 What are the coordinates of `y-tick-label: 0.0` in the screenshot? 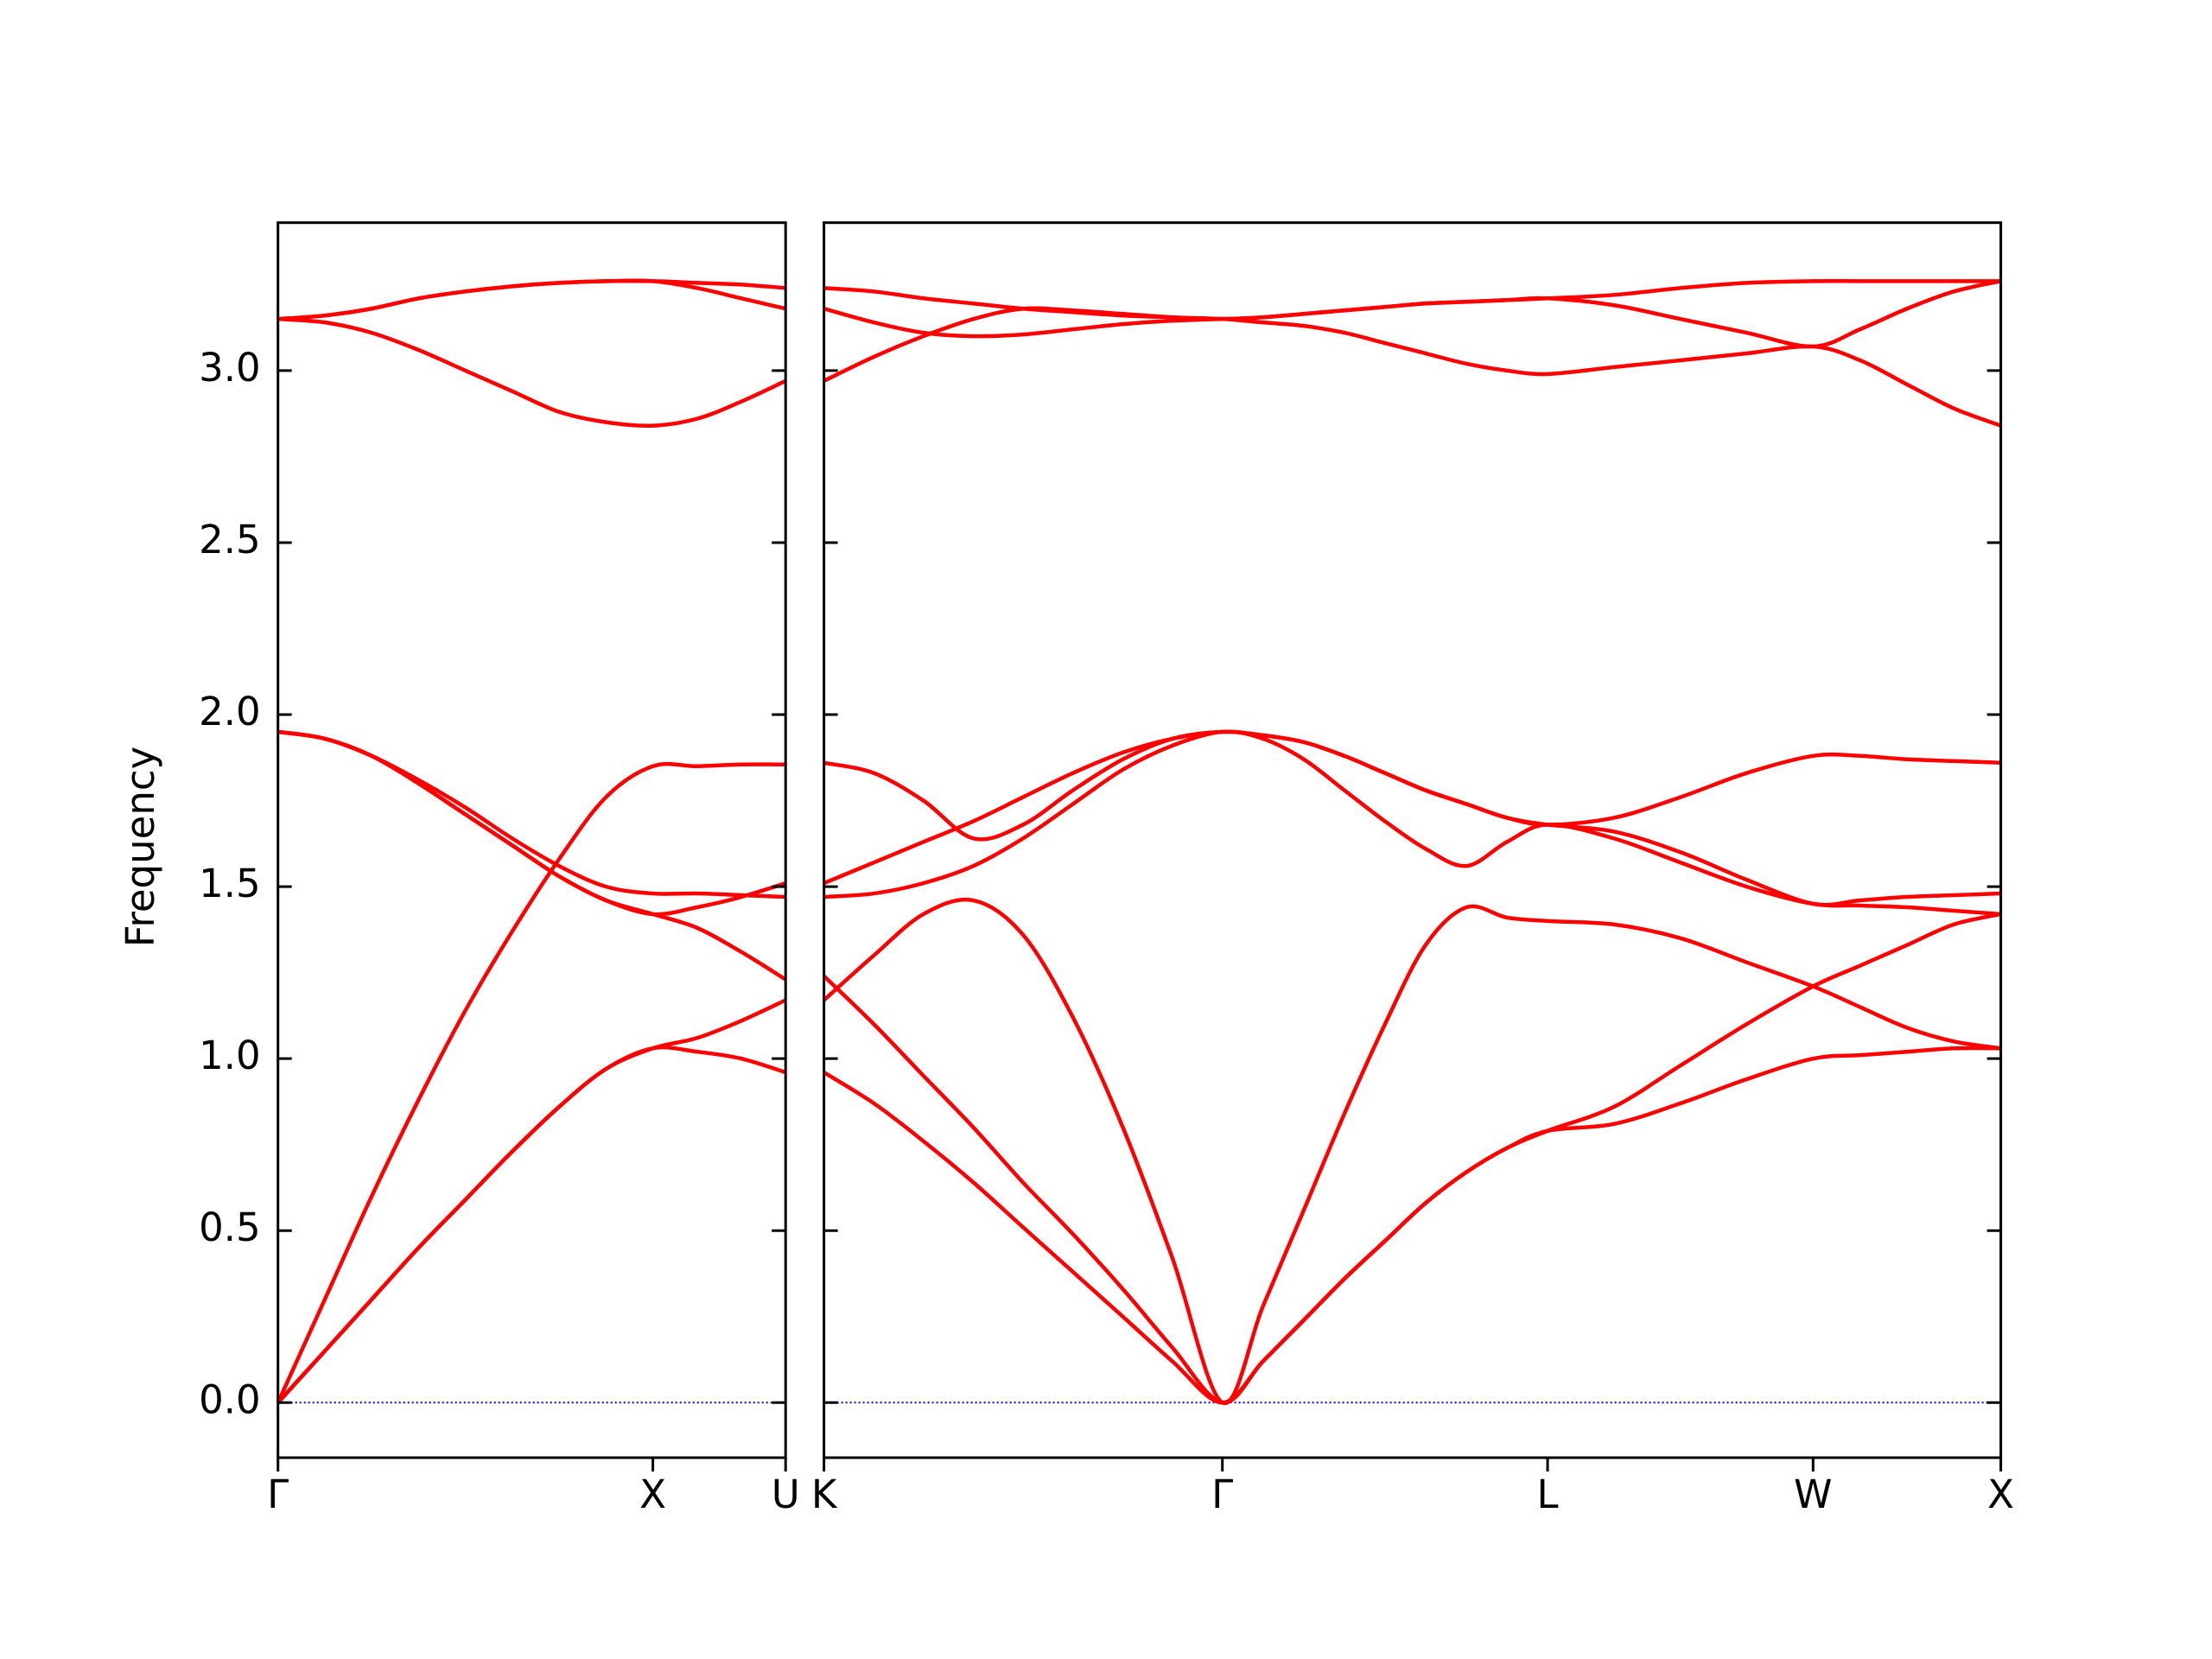 It's located at (230, 1399).